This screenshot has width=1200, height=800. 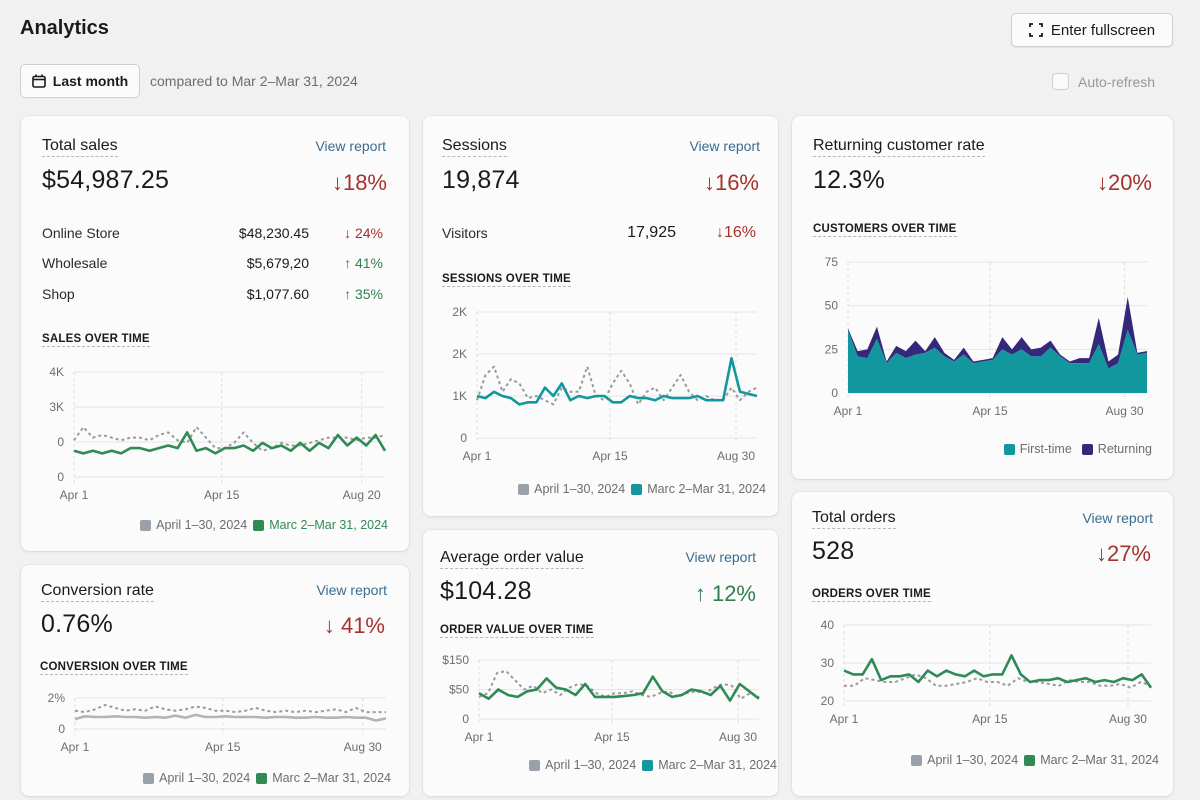 I want to click on chart-section-label: ORDERS OVER TIME, so click(x=871, y=595).